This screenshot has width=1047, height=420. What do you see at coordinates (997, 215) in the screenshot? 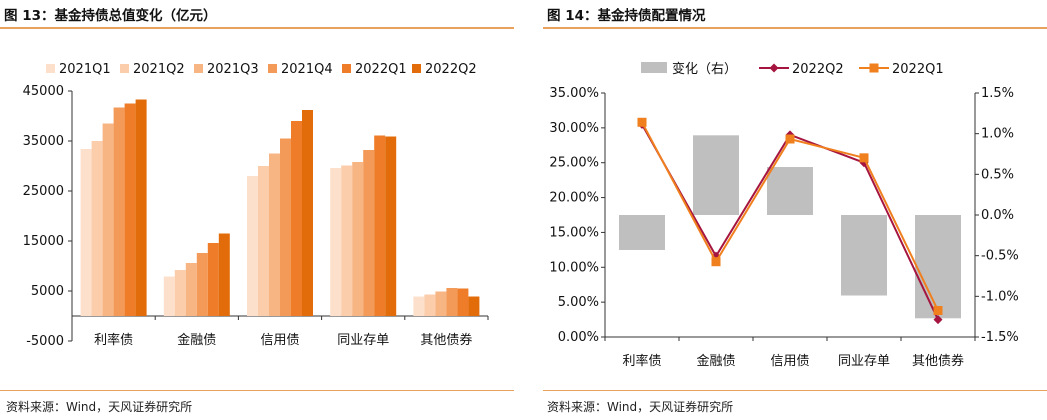
I see `right-y-tick-label: 0.0%` at bounding box center [997, 215].